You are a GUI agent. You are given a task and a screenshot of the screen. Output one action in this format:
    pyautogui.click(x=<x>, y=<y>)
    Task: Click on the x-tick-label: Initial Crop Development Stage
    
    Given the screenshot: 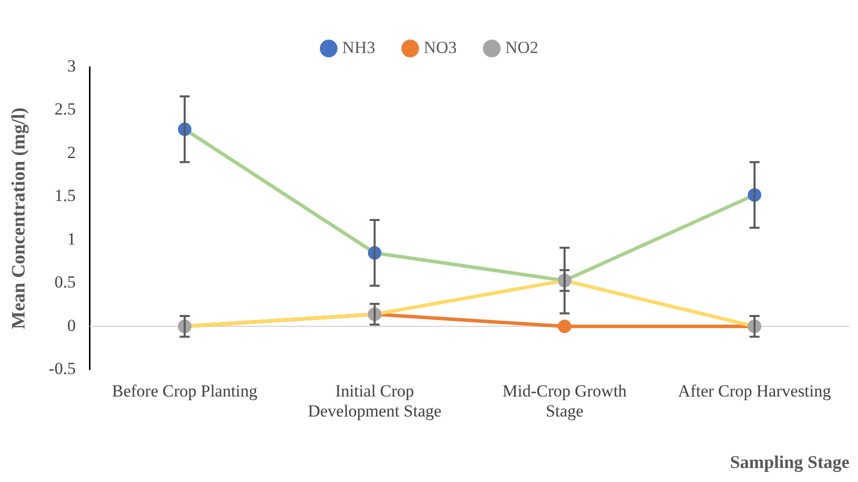 What is the action you would take?
    pyautogui.click(x=375, y=401)
    